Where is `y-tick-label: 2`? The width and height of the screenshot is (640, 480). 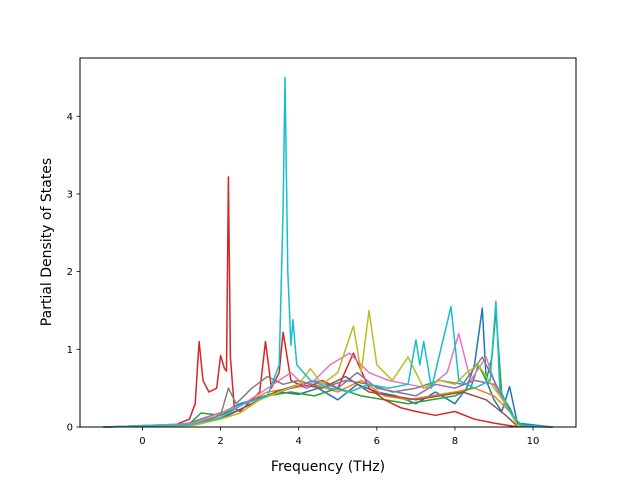 y-tick-label: 2 is located at coordinates (70, 272).